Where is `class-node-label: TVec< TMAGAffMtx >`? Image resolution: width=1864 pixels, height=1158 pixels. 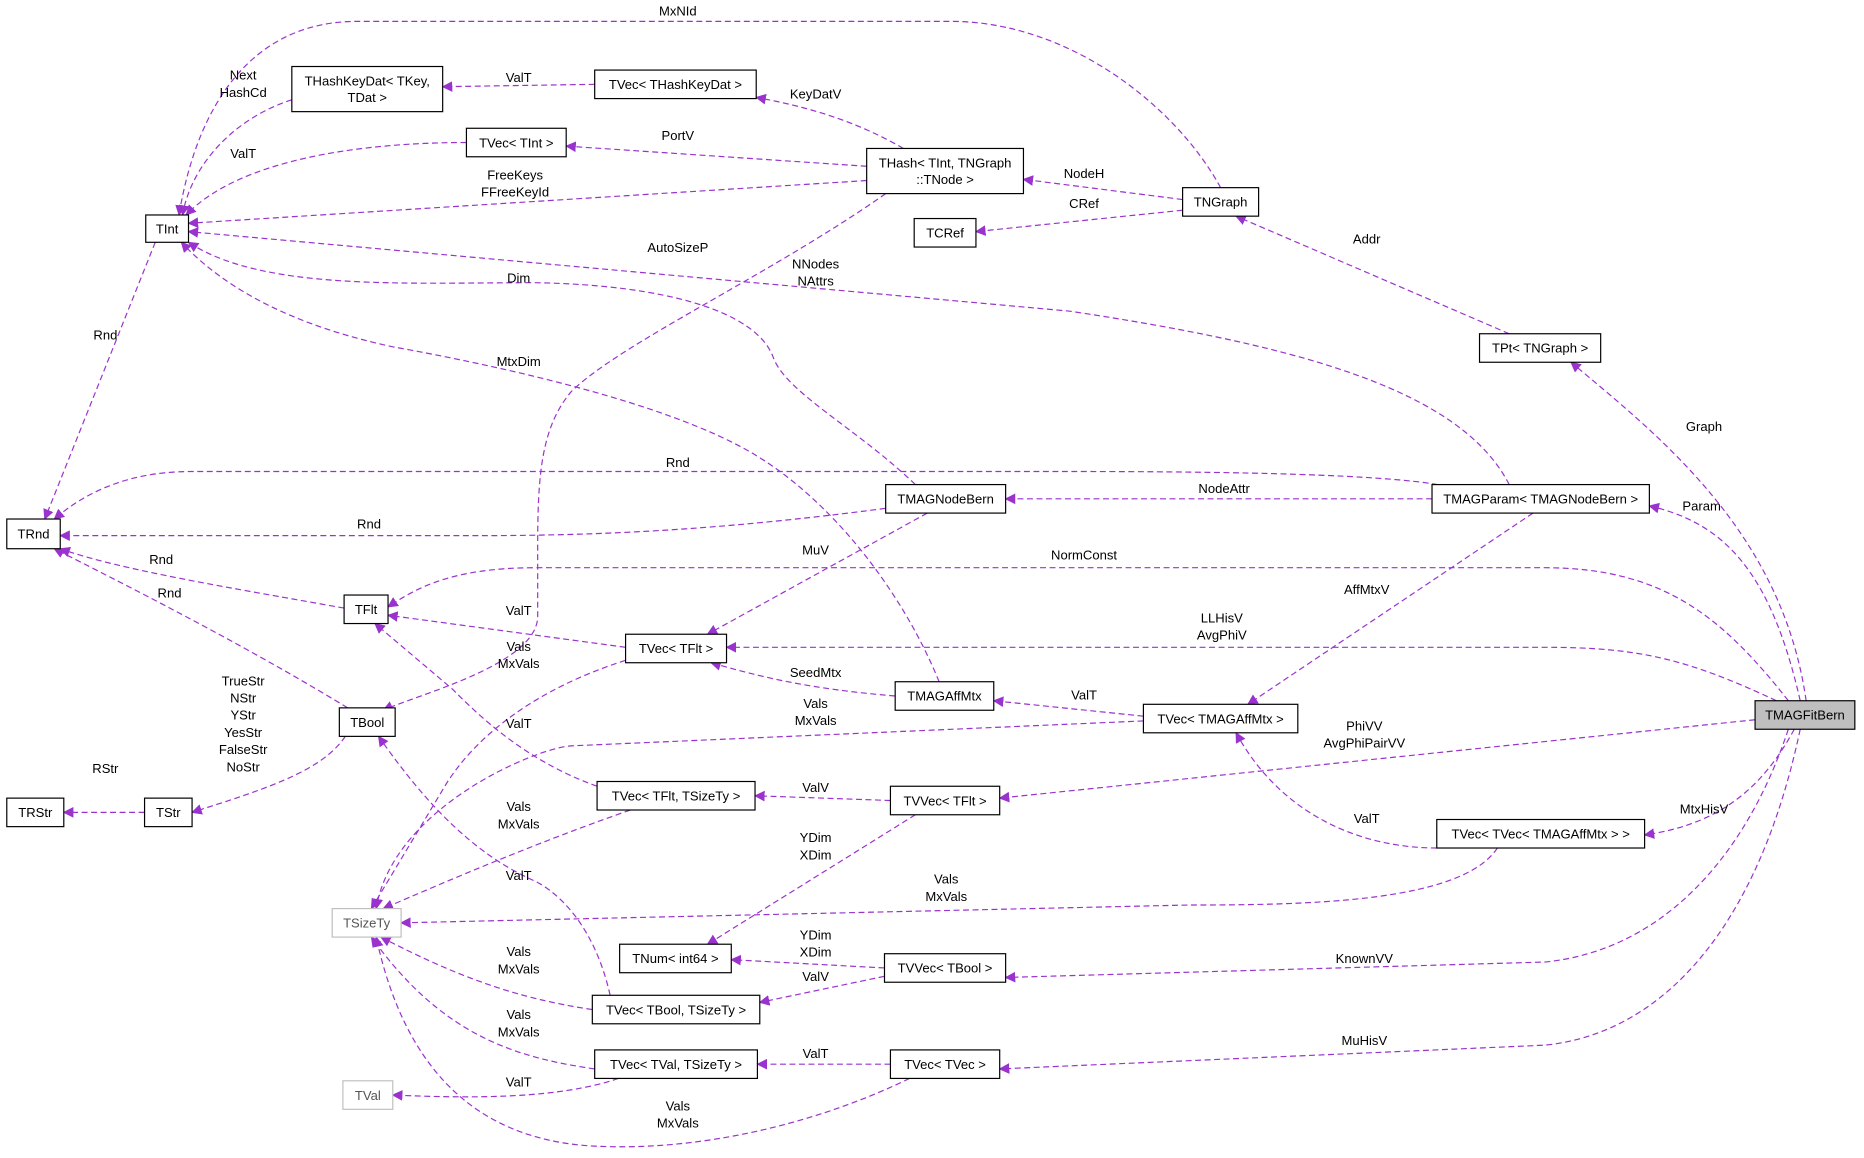
class-node-label: TVec< TMAGAffMtx > is located at coordinates (1220, 718).